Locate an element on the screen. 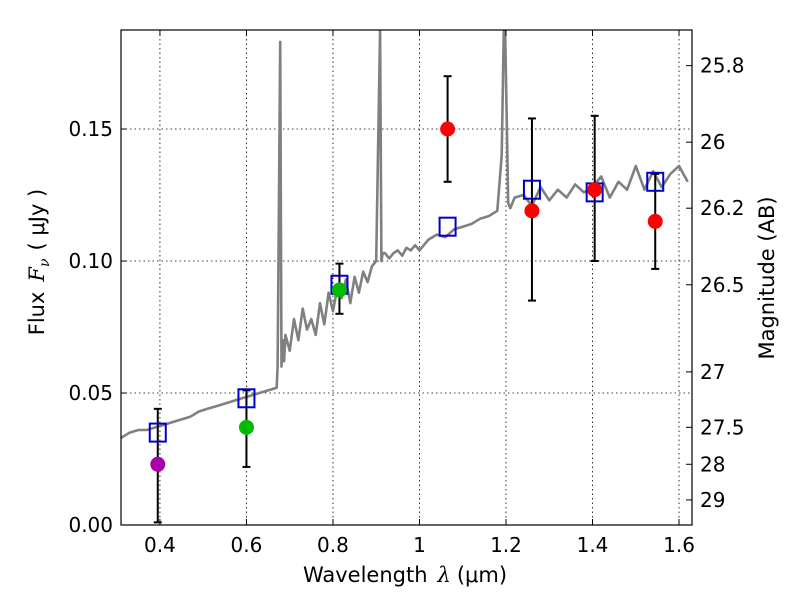 The height and width of the screenshot is (600, 800). y2-axis-label: Magnitude (AB) is located at coordinates (767, 277).